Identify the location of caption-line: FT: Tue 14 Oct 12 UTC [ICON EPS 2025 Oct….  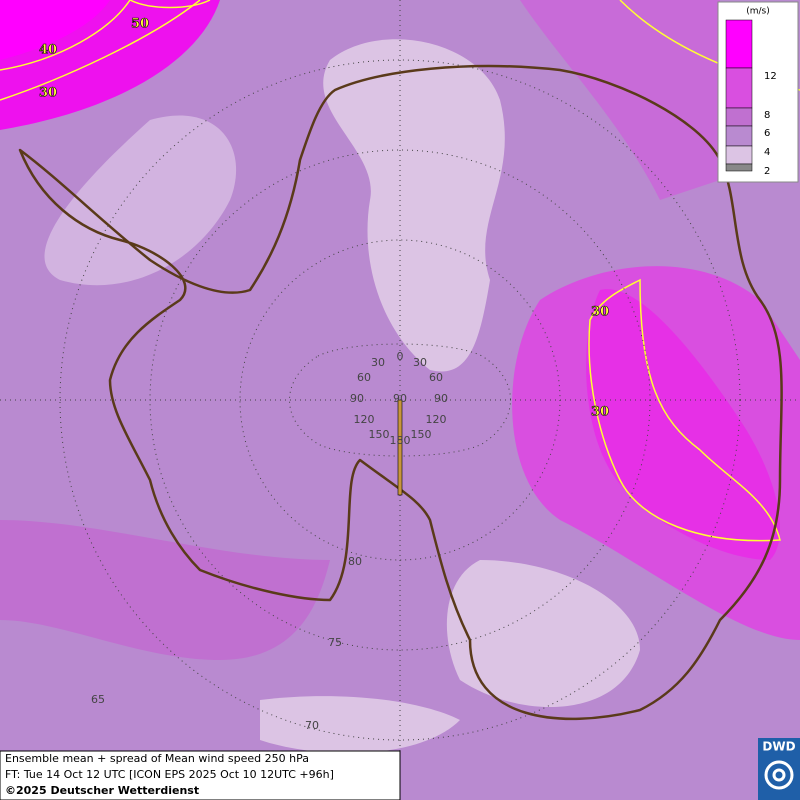
(169, 774).